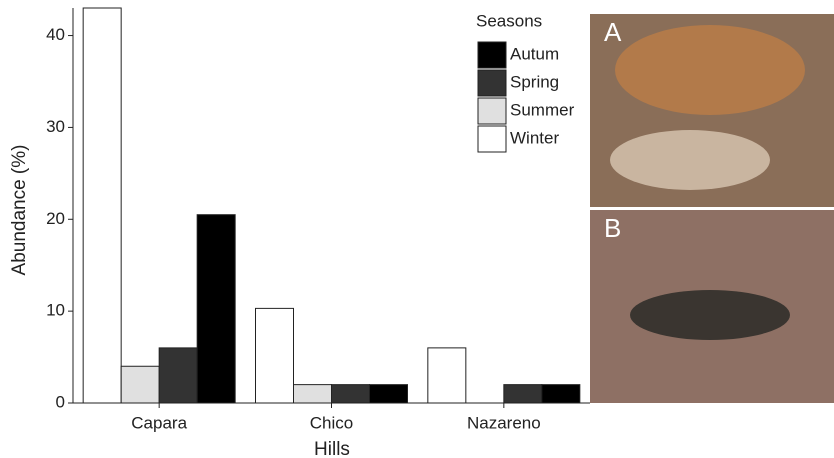 This screenshot has width=834, height=458. Describe the element at coordinates (710, 315) in the screenshot. I see `bats` at that location.